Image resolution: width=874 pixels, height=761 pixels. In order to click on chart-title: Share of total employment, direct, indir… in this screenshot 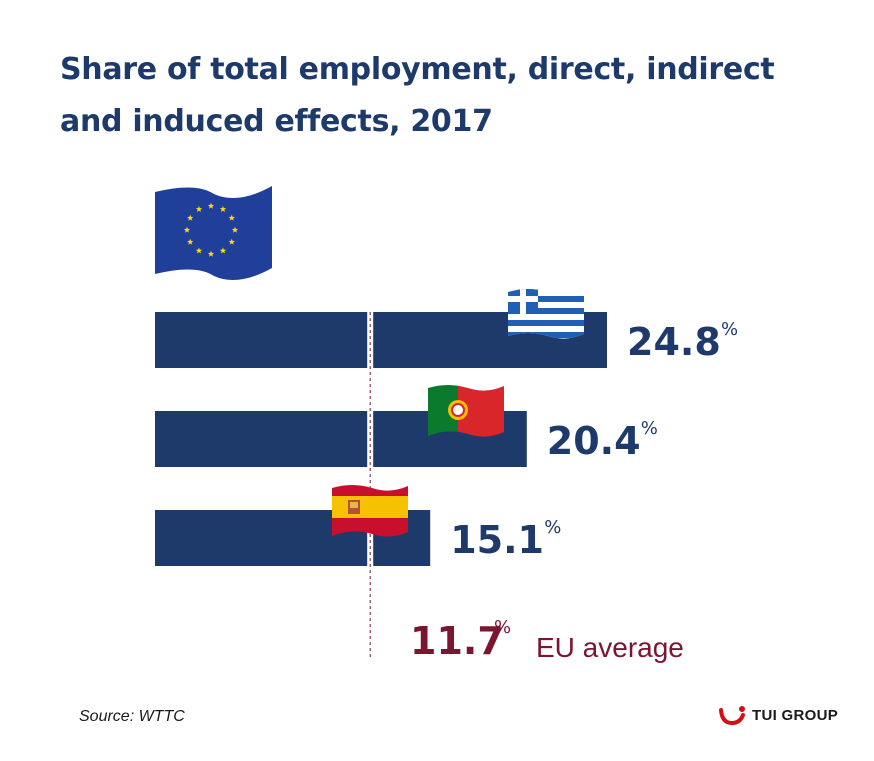, I will do `click(417, 95)`.